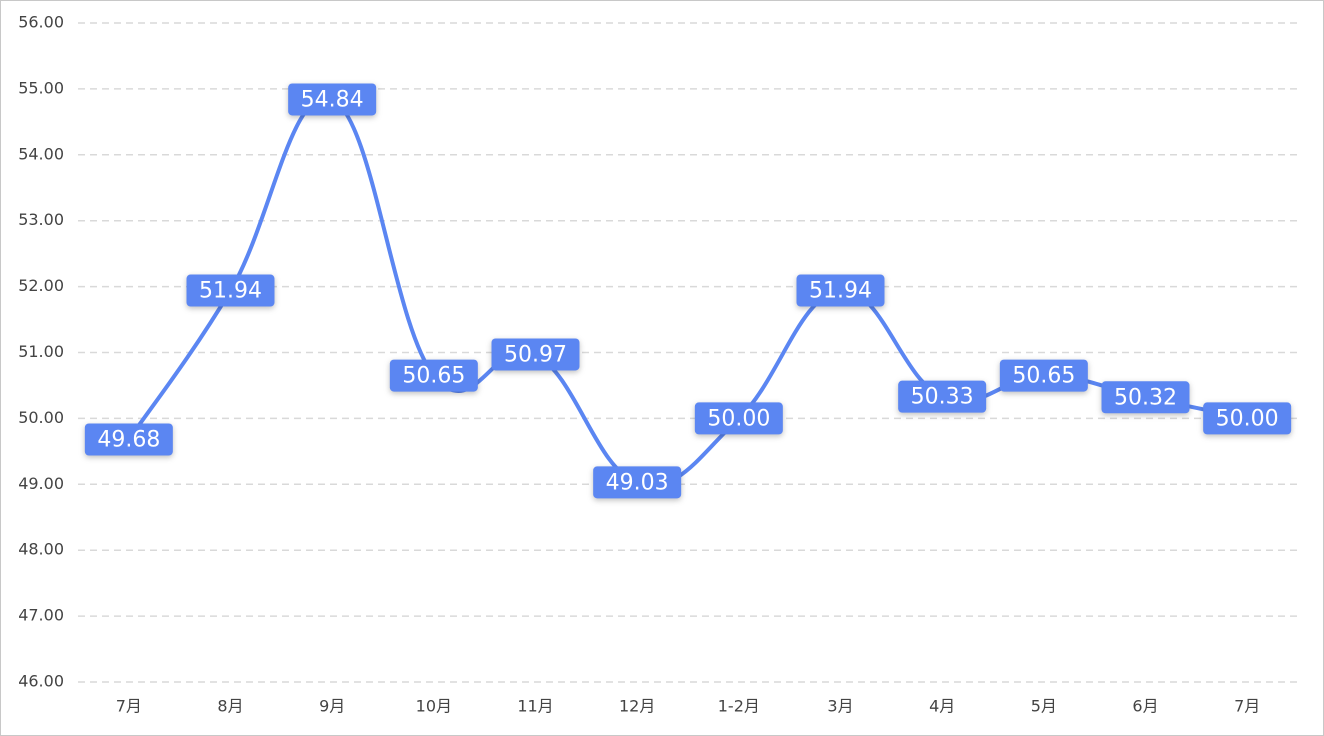  What do you see at coordinates (41, 22) in the screenshot?
I see `y-tick-label: 56.00` at bounding box center [41, 22].